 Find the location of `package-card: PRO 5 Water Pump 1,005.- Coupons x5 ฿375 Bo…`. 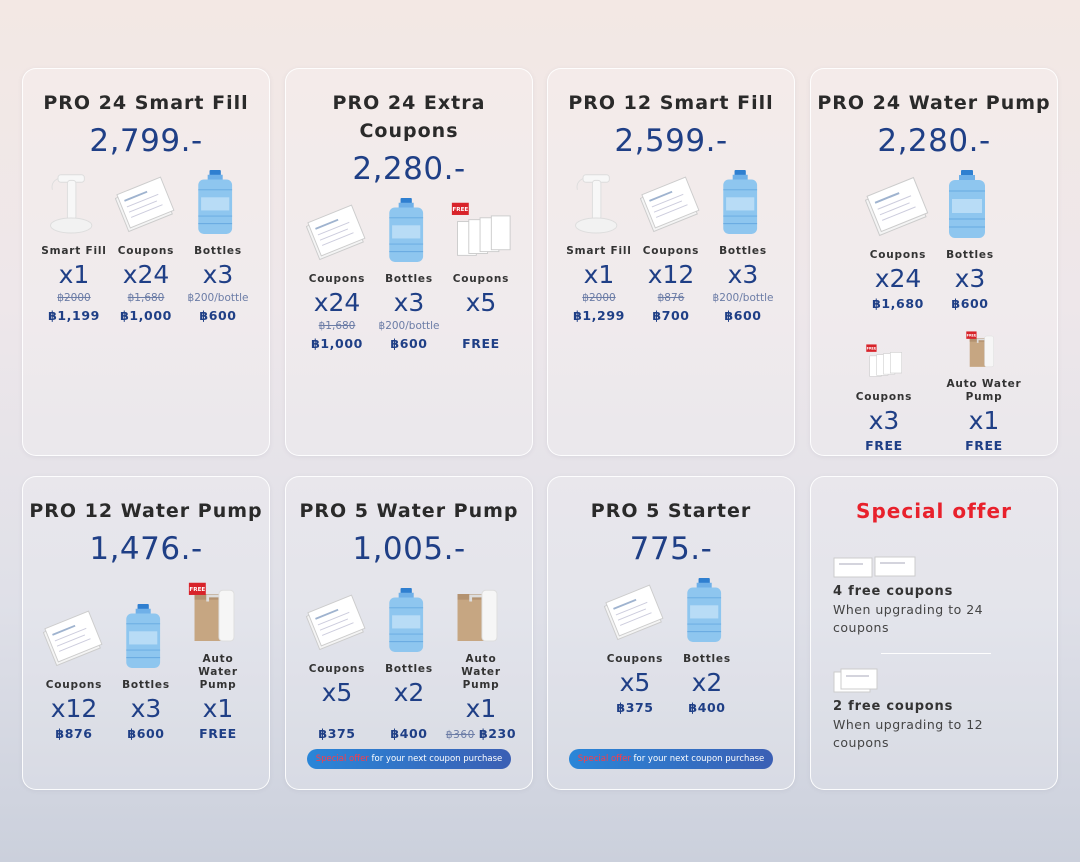

package-card: PRO 5 Water Pump 1,005.- Coupons x5 ฿375 Bo… is located at coordinates (409, 633).